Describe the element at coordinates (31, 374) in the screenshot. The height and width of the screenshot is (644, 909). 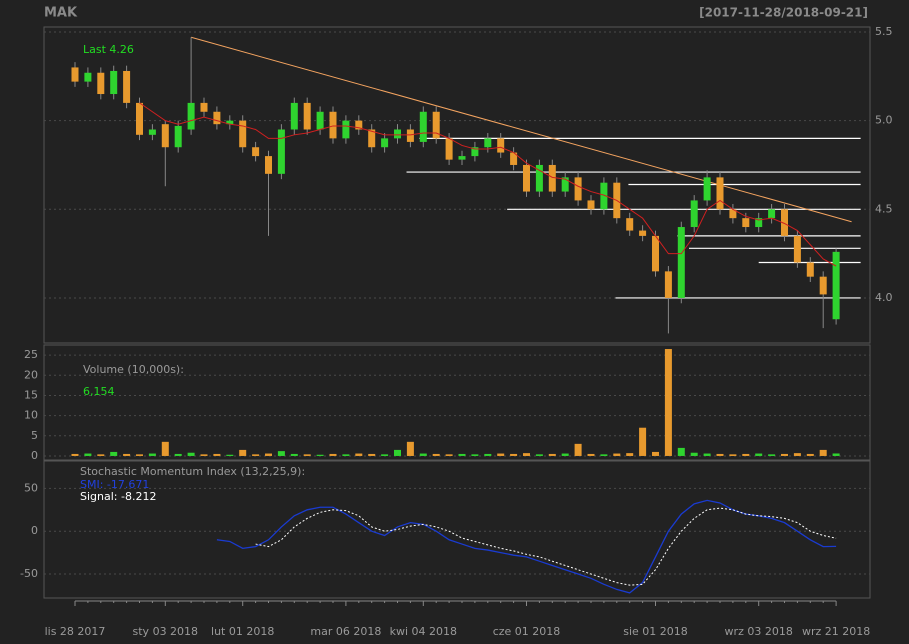
I see `y-tick-label: 20` at that location.